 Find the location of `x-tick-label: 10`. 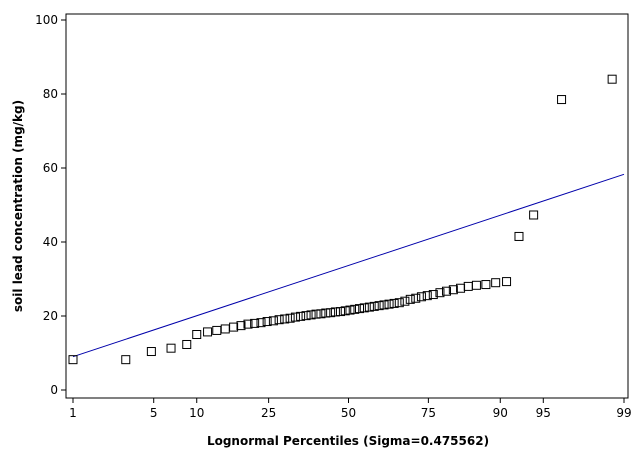

x-tick-label: 10 is located at coordinates (196, 413).